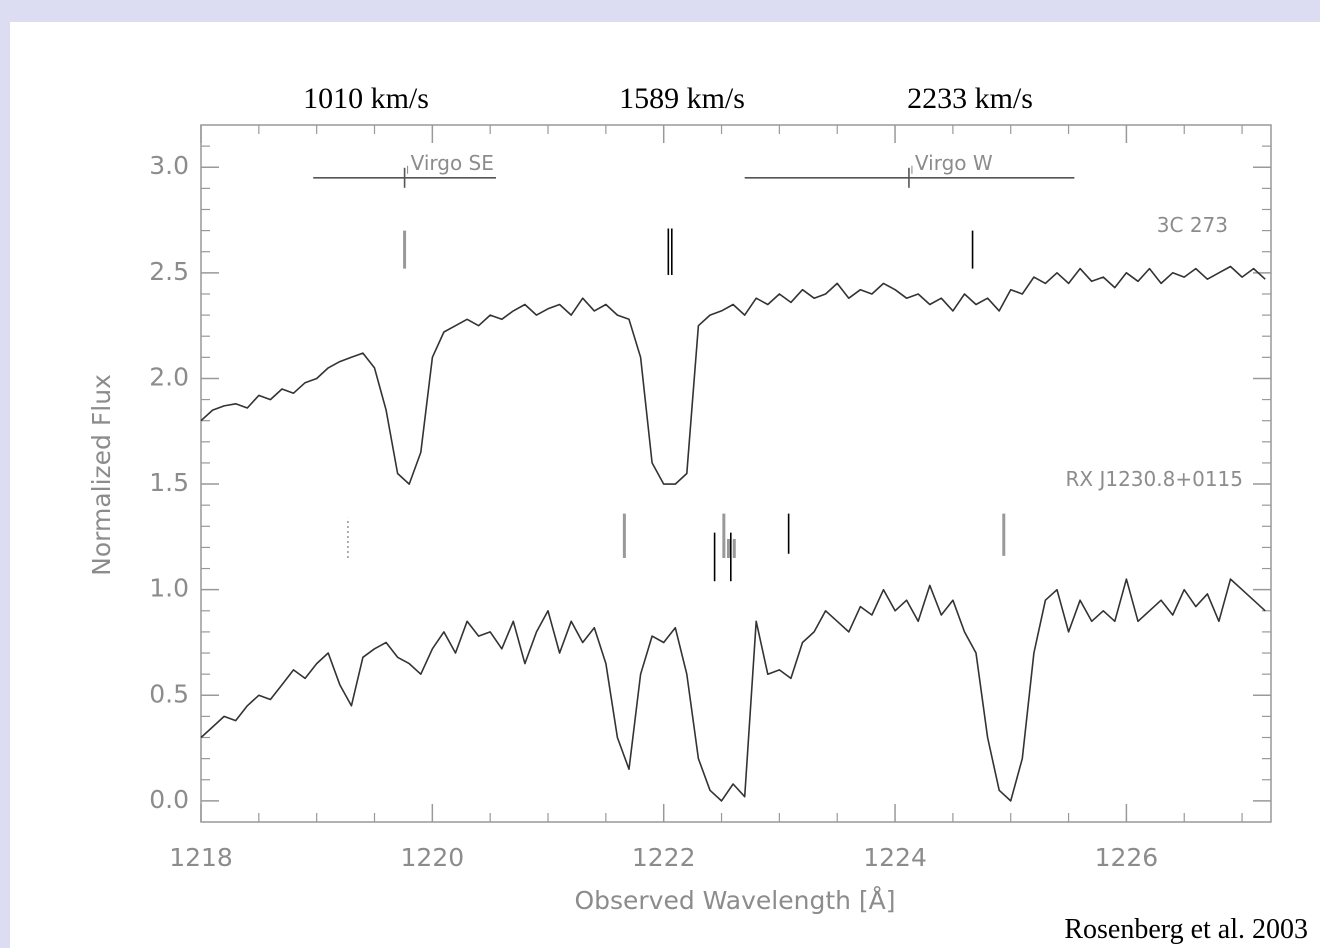 Image resolution: width=1320 pixels, height=948 pixels. Describe the element at coordinates (734, 900) in the screenshot. I see `x-axis-label: Observed Wavelength [Å]` at that location.